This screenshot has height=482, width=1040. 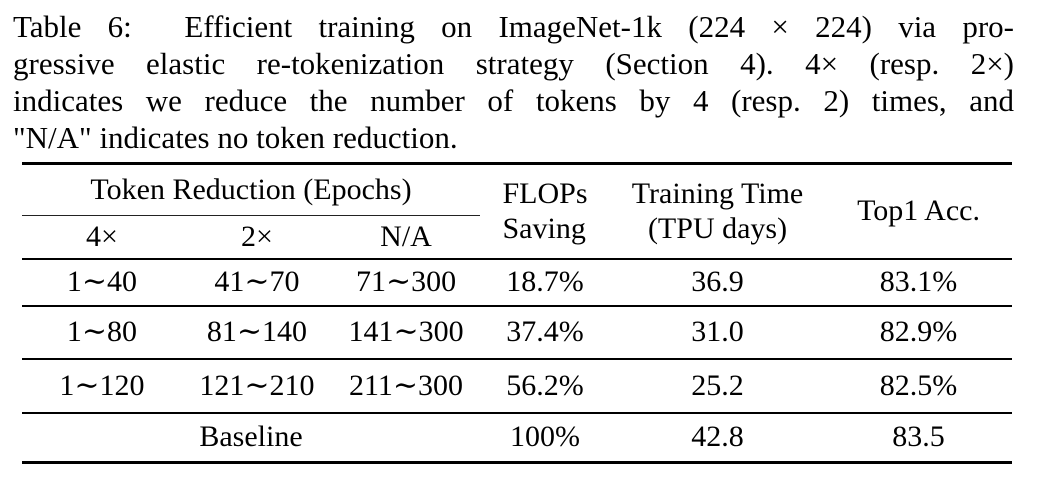 I want to click on cell-training-time: 31.0, so click(x=717, y=331).